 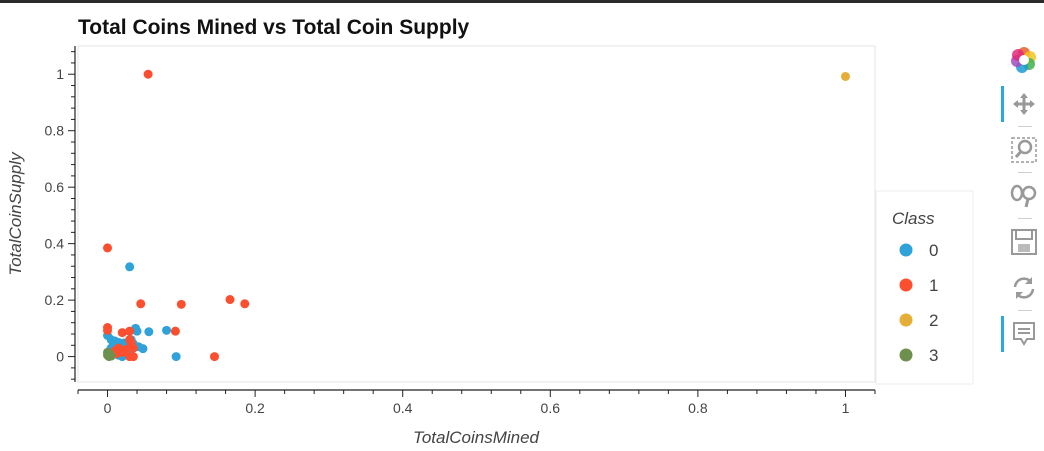 What do you see at coordinates (55, 300) in the screenshot?
I see `y-tick-label: 0.2` at bounding box center [55, 300].